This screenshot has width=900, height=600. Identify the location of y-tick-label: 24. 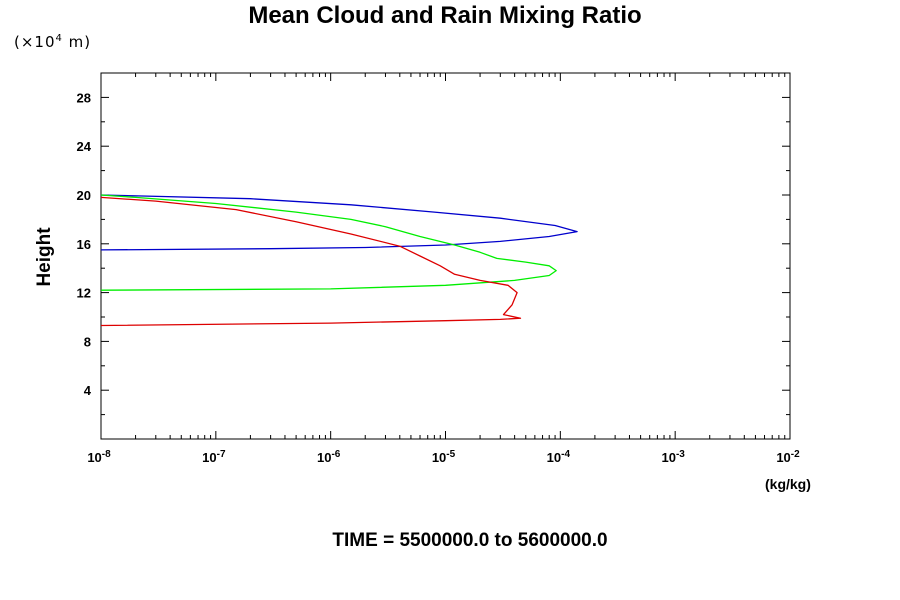
(84, 146).